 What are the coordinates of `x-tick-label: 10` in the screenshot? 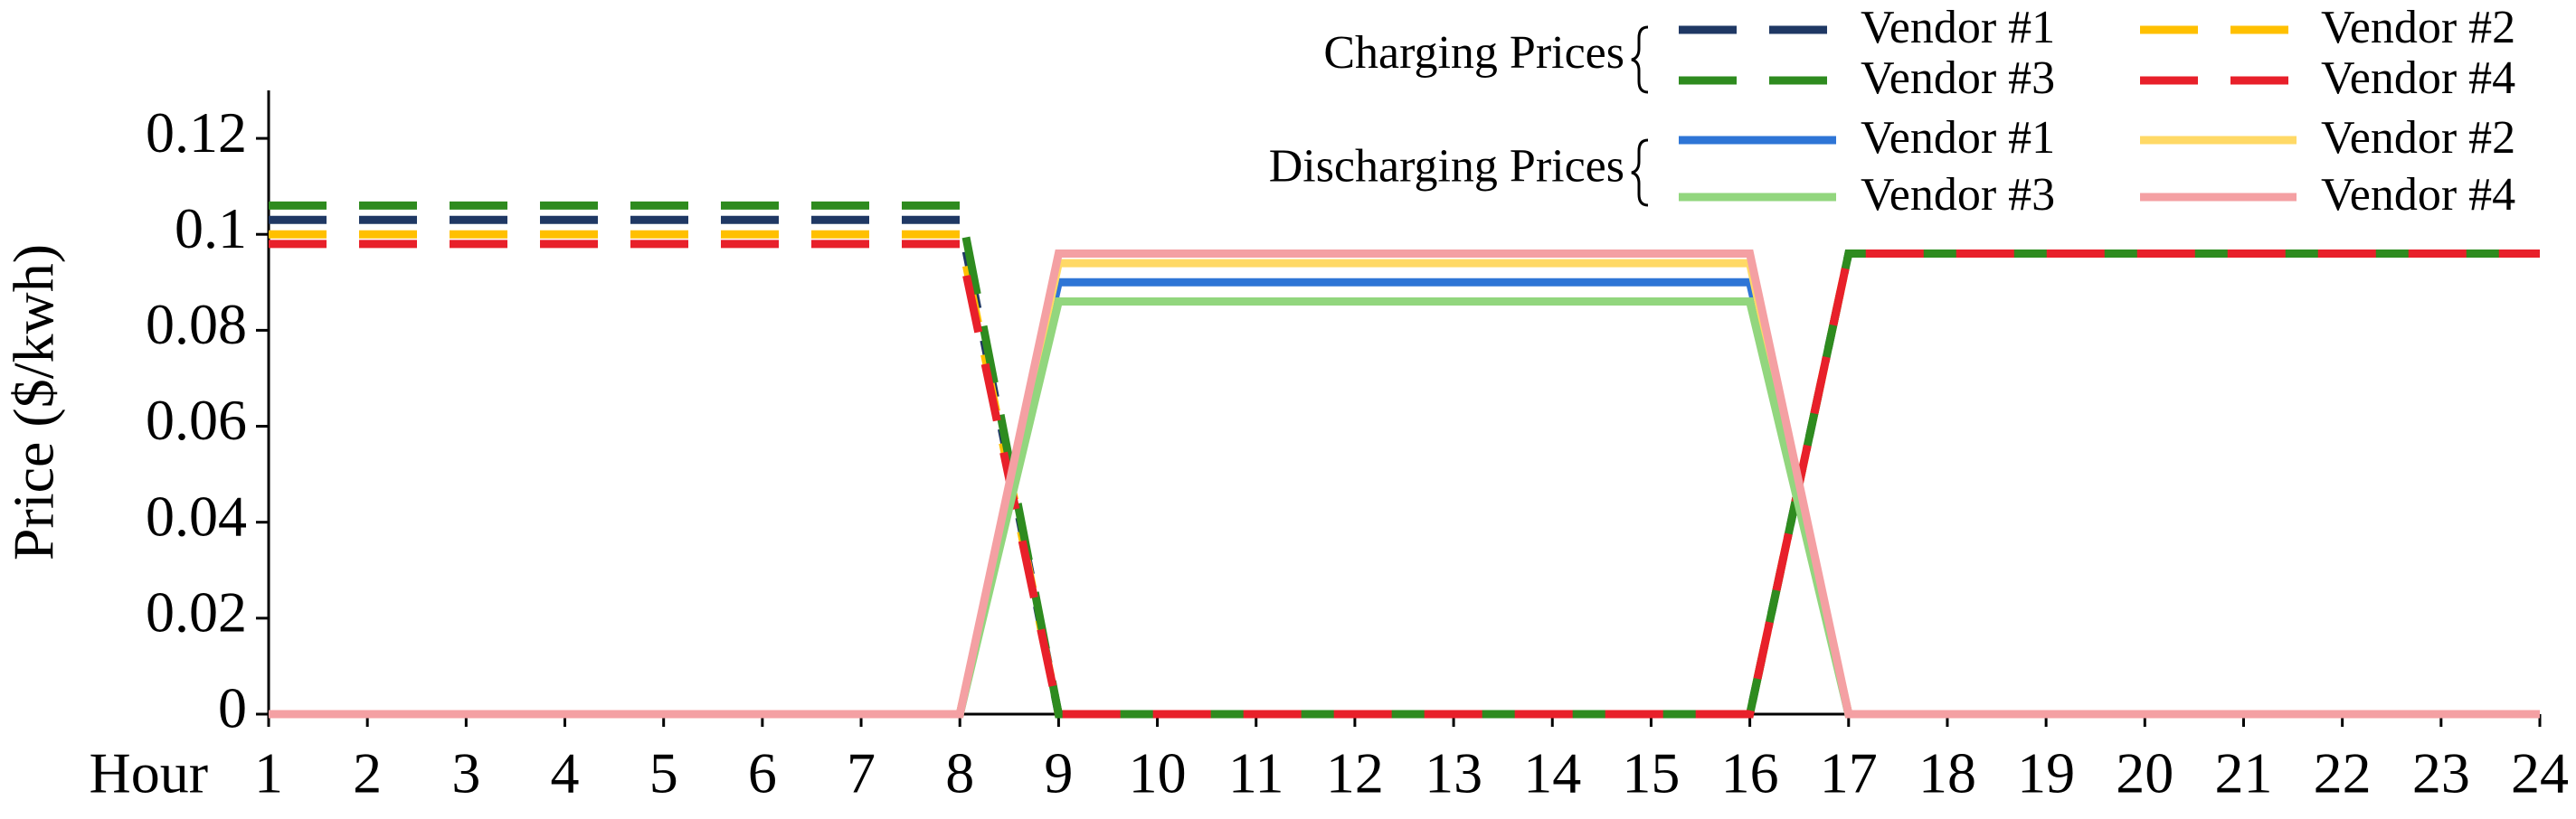 It's located at (1158, 773).